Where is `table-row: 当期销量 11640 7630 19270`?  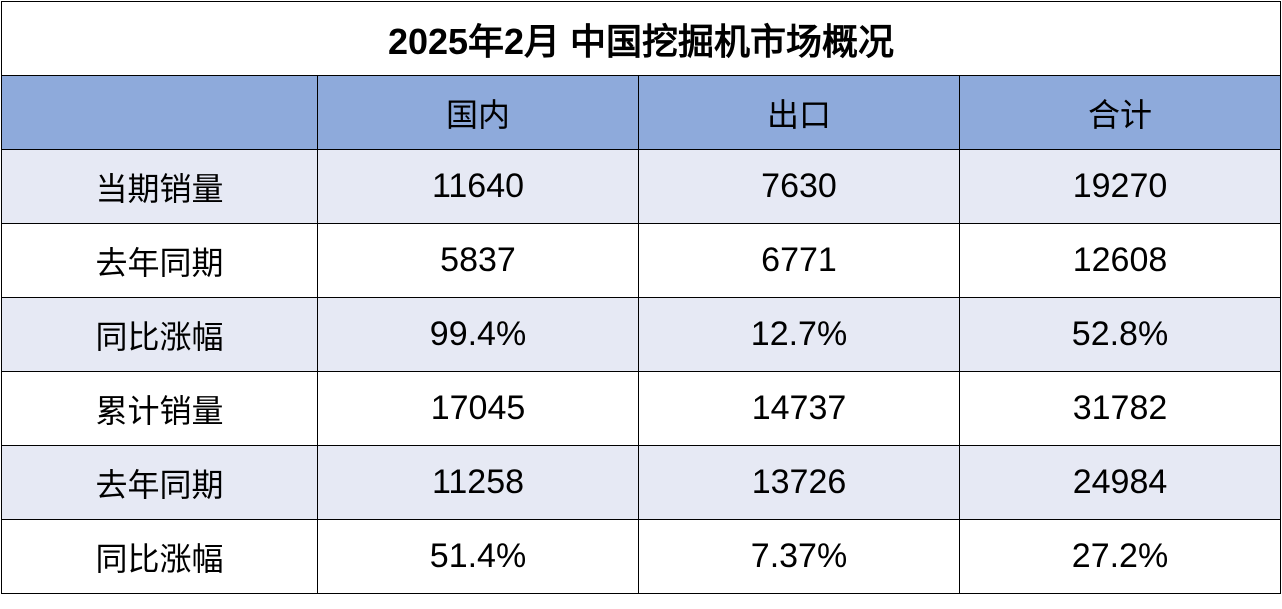
table-row: 当期销量 11640 7630 19270 is located at coordinates (641, 186).